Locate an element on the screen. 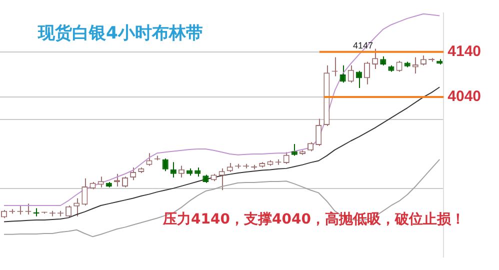 This screenshot has width=499, height=270. y-tick-label: 4140 is located at coordinates (465, 51).